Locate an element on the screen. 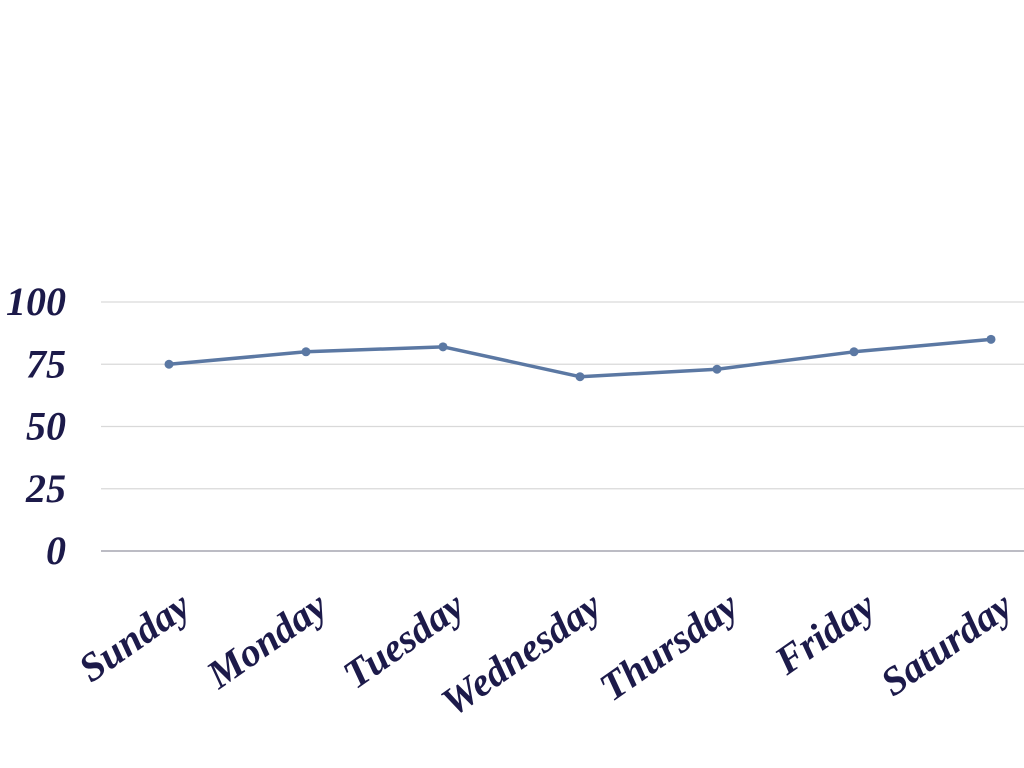 This screenshot has width=1024, height=768. x-tick-label: Sunday is located at coordinates (134, 636).